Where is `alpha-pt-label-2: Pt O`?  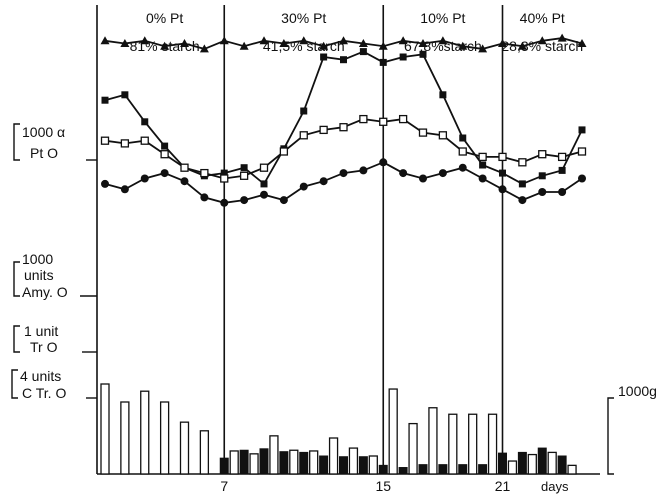 alpha-pt-label-2: Pt O is located at coordinates (44, 153).